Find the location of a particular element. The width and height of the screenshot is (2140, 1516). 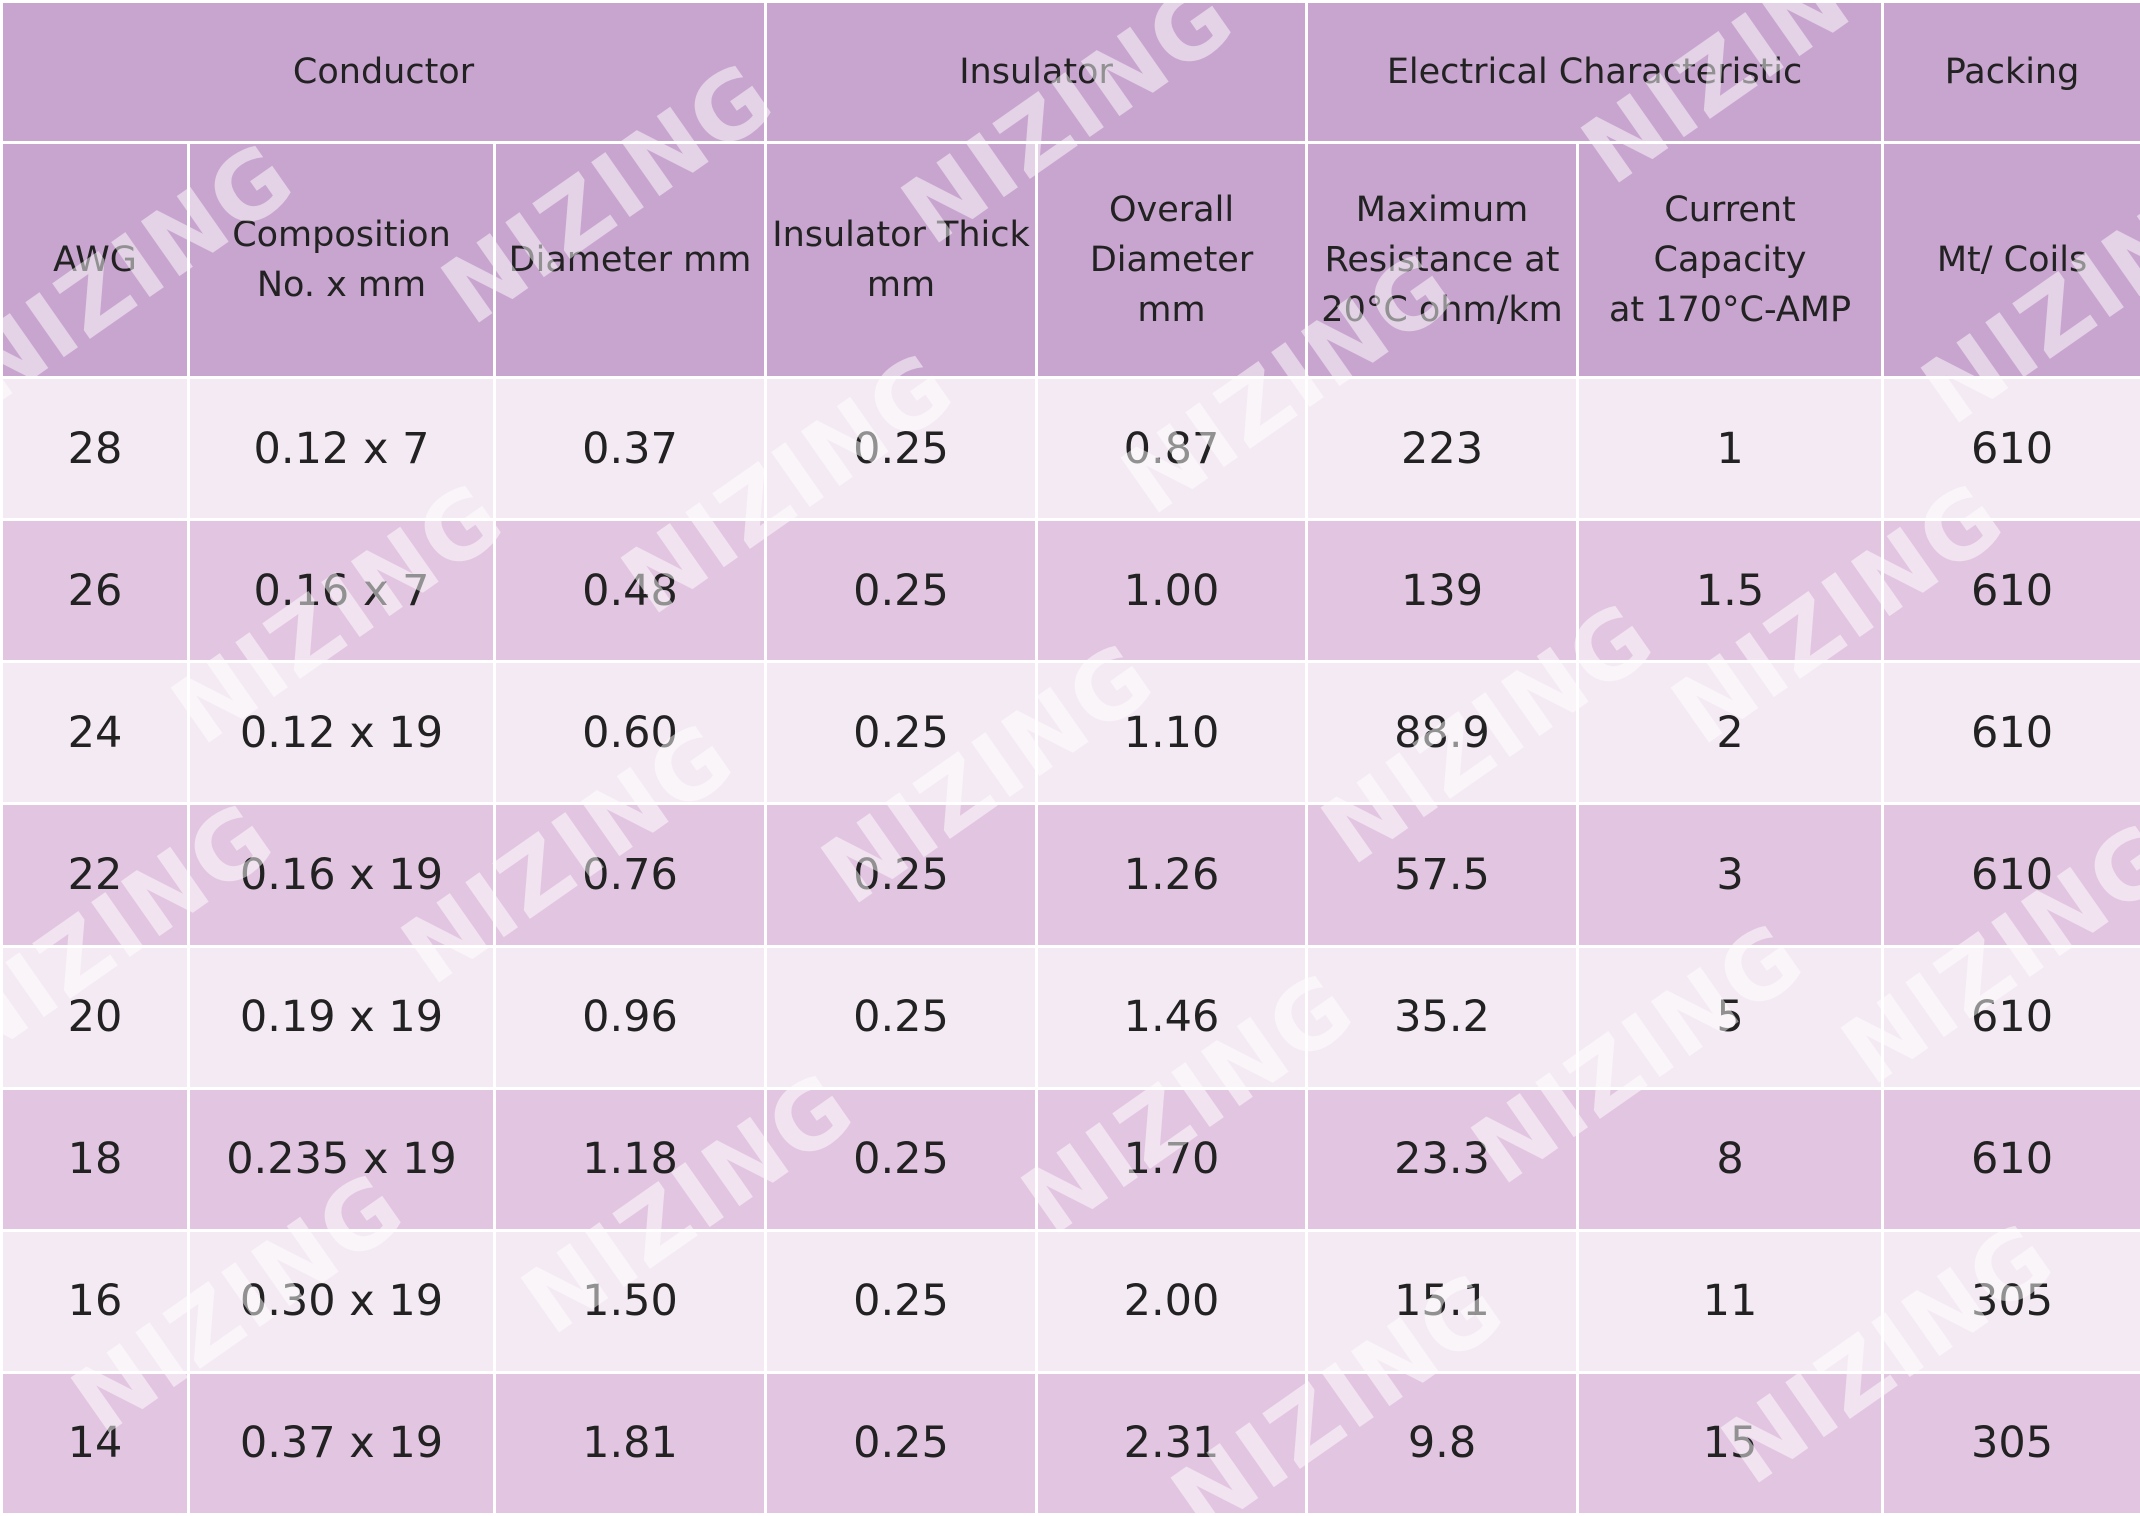

table-cell: 0.12 x 7 is located at coordinates (341, 448).